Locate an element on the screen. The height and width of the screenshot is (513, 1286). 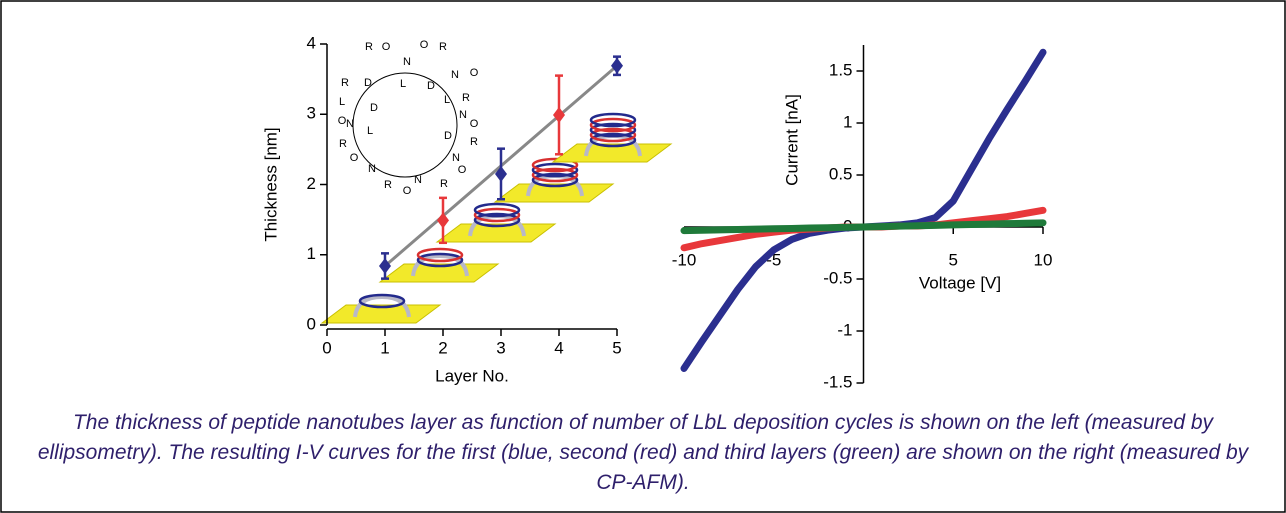
curve is located at coordinates (863, 227).